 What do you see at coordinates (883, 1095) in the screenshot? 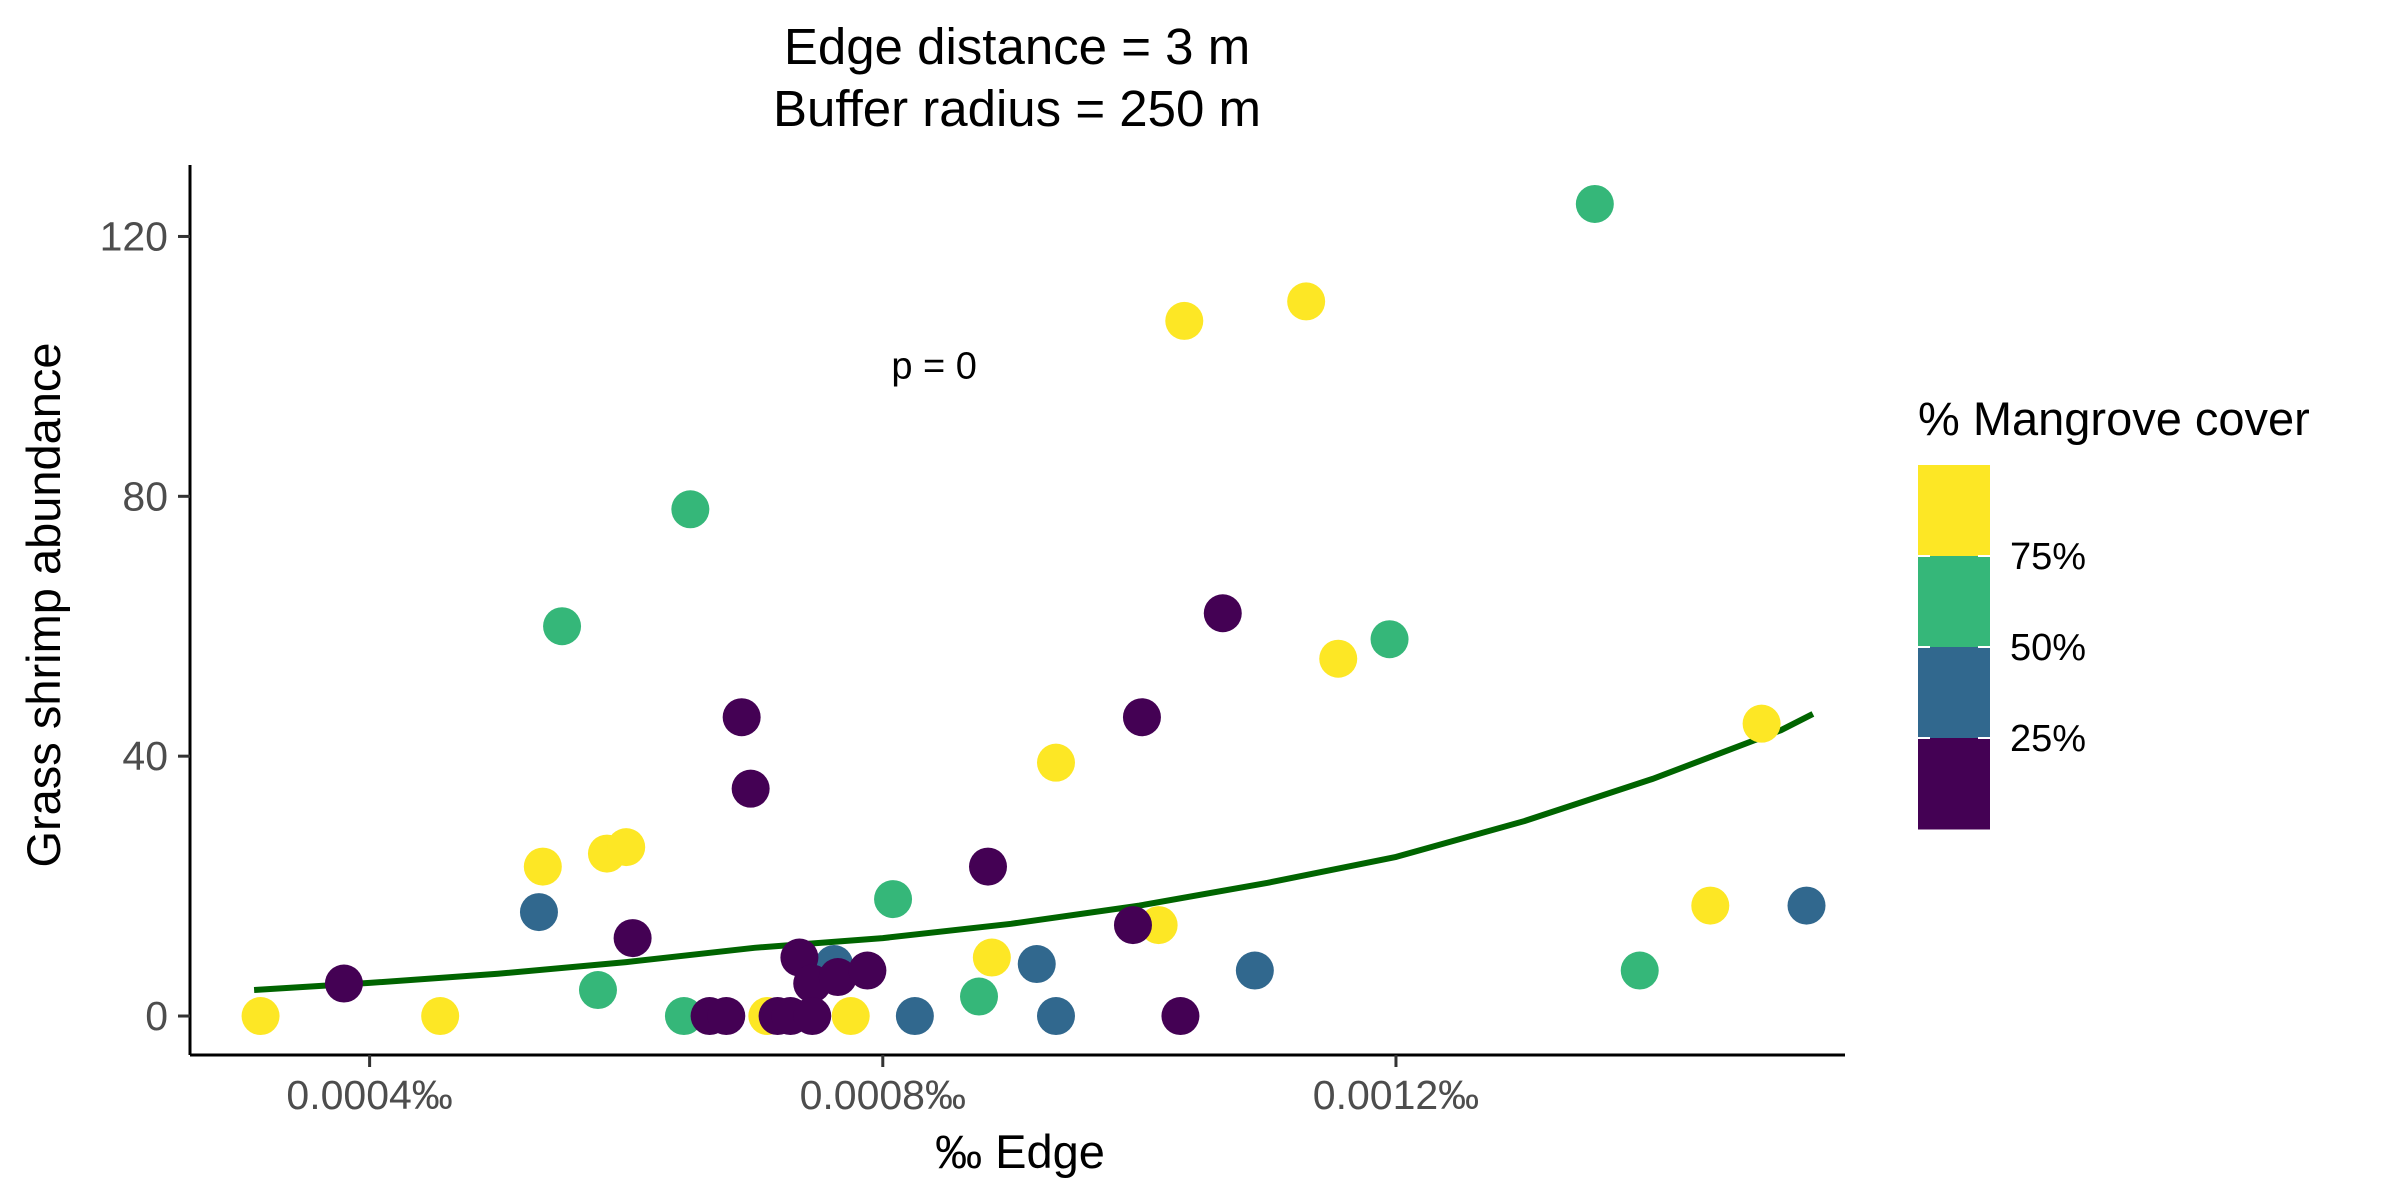
I see `x-tick-label: 0.0008‰` at bounding box center [883, 1095].